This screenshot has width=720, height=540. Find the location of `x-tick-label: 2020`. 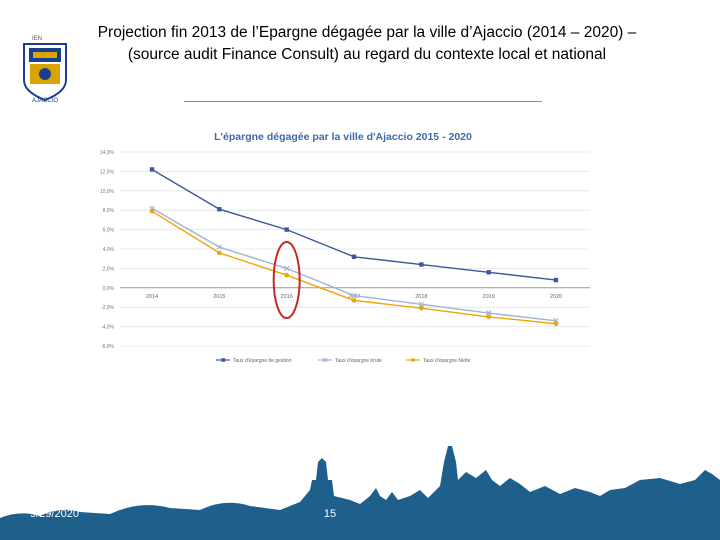

x-tick-label: 2020 is located at coordinates (556, 297).